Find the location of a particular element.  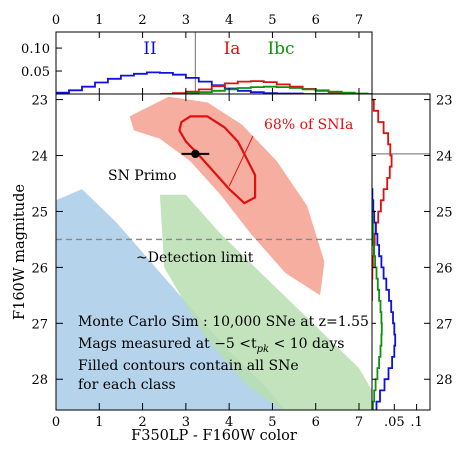

right-histogram-series is located at coordinates (401, 254).